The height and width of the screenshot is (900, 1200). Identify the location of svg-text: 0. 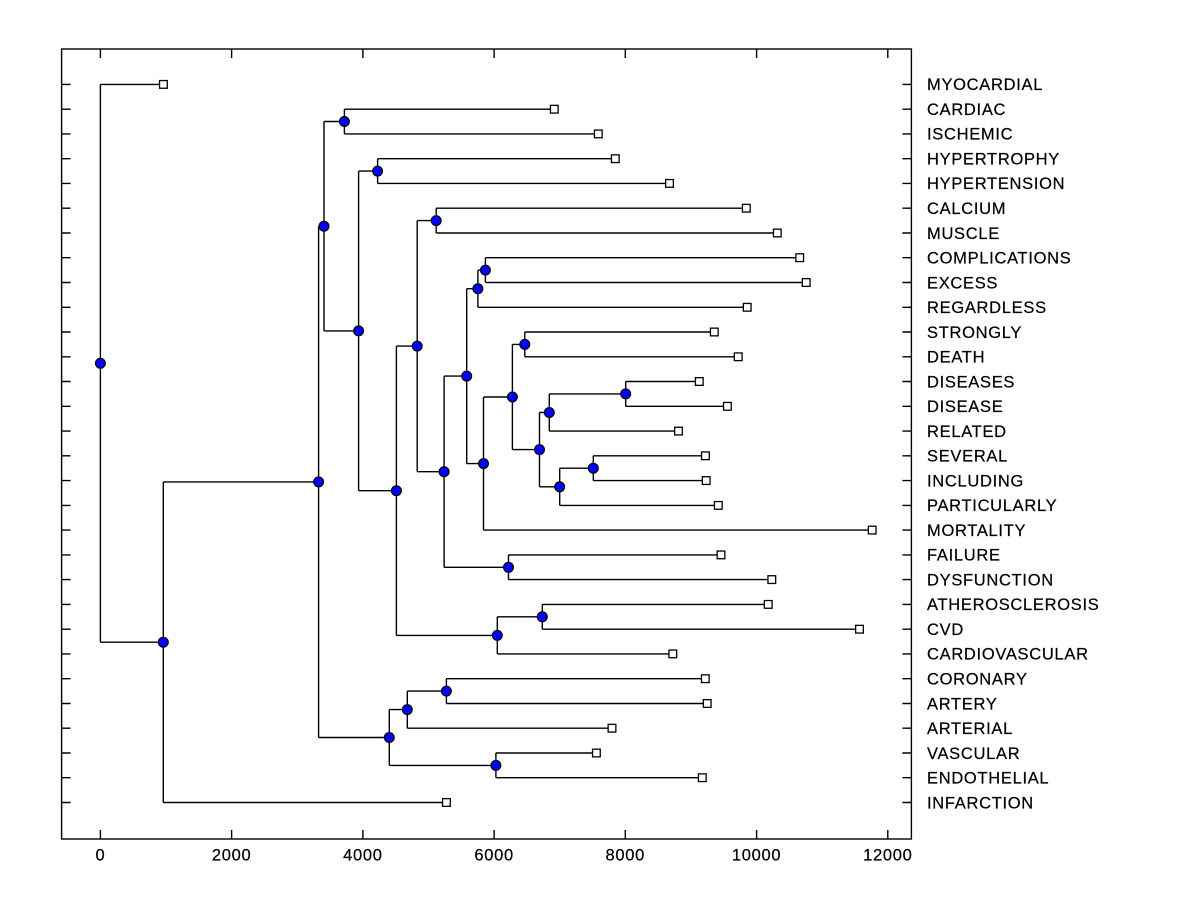
(100, 856).